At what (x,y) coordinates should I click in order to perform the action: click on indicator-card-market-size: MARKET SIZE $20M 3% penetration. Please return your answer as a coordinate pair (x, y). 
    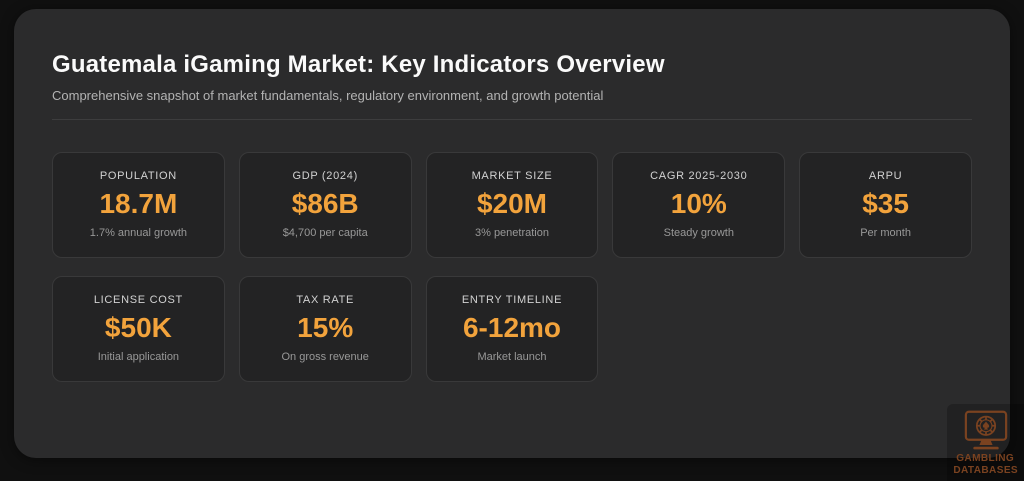
    Looking at the image, I should click on (512, 204).